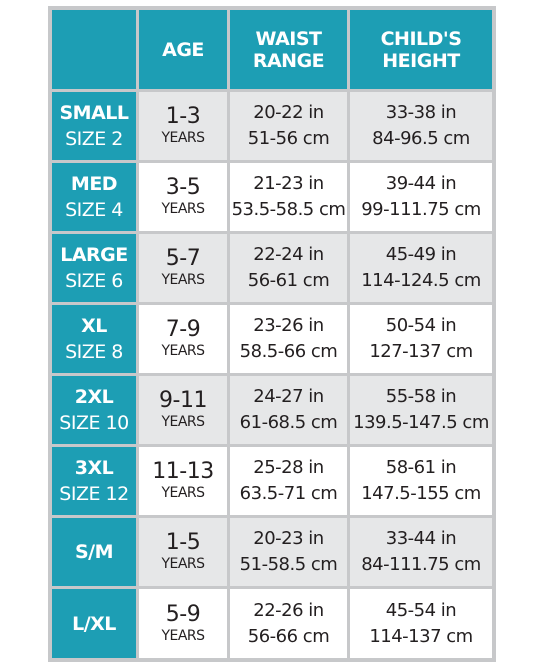  What do you see at coordinates (94, 481) in the screenshot?
I see `size-cell-3xl: 3XL SIZE 12` at bounding box center [94, 481].